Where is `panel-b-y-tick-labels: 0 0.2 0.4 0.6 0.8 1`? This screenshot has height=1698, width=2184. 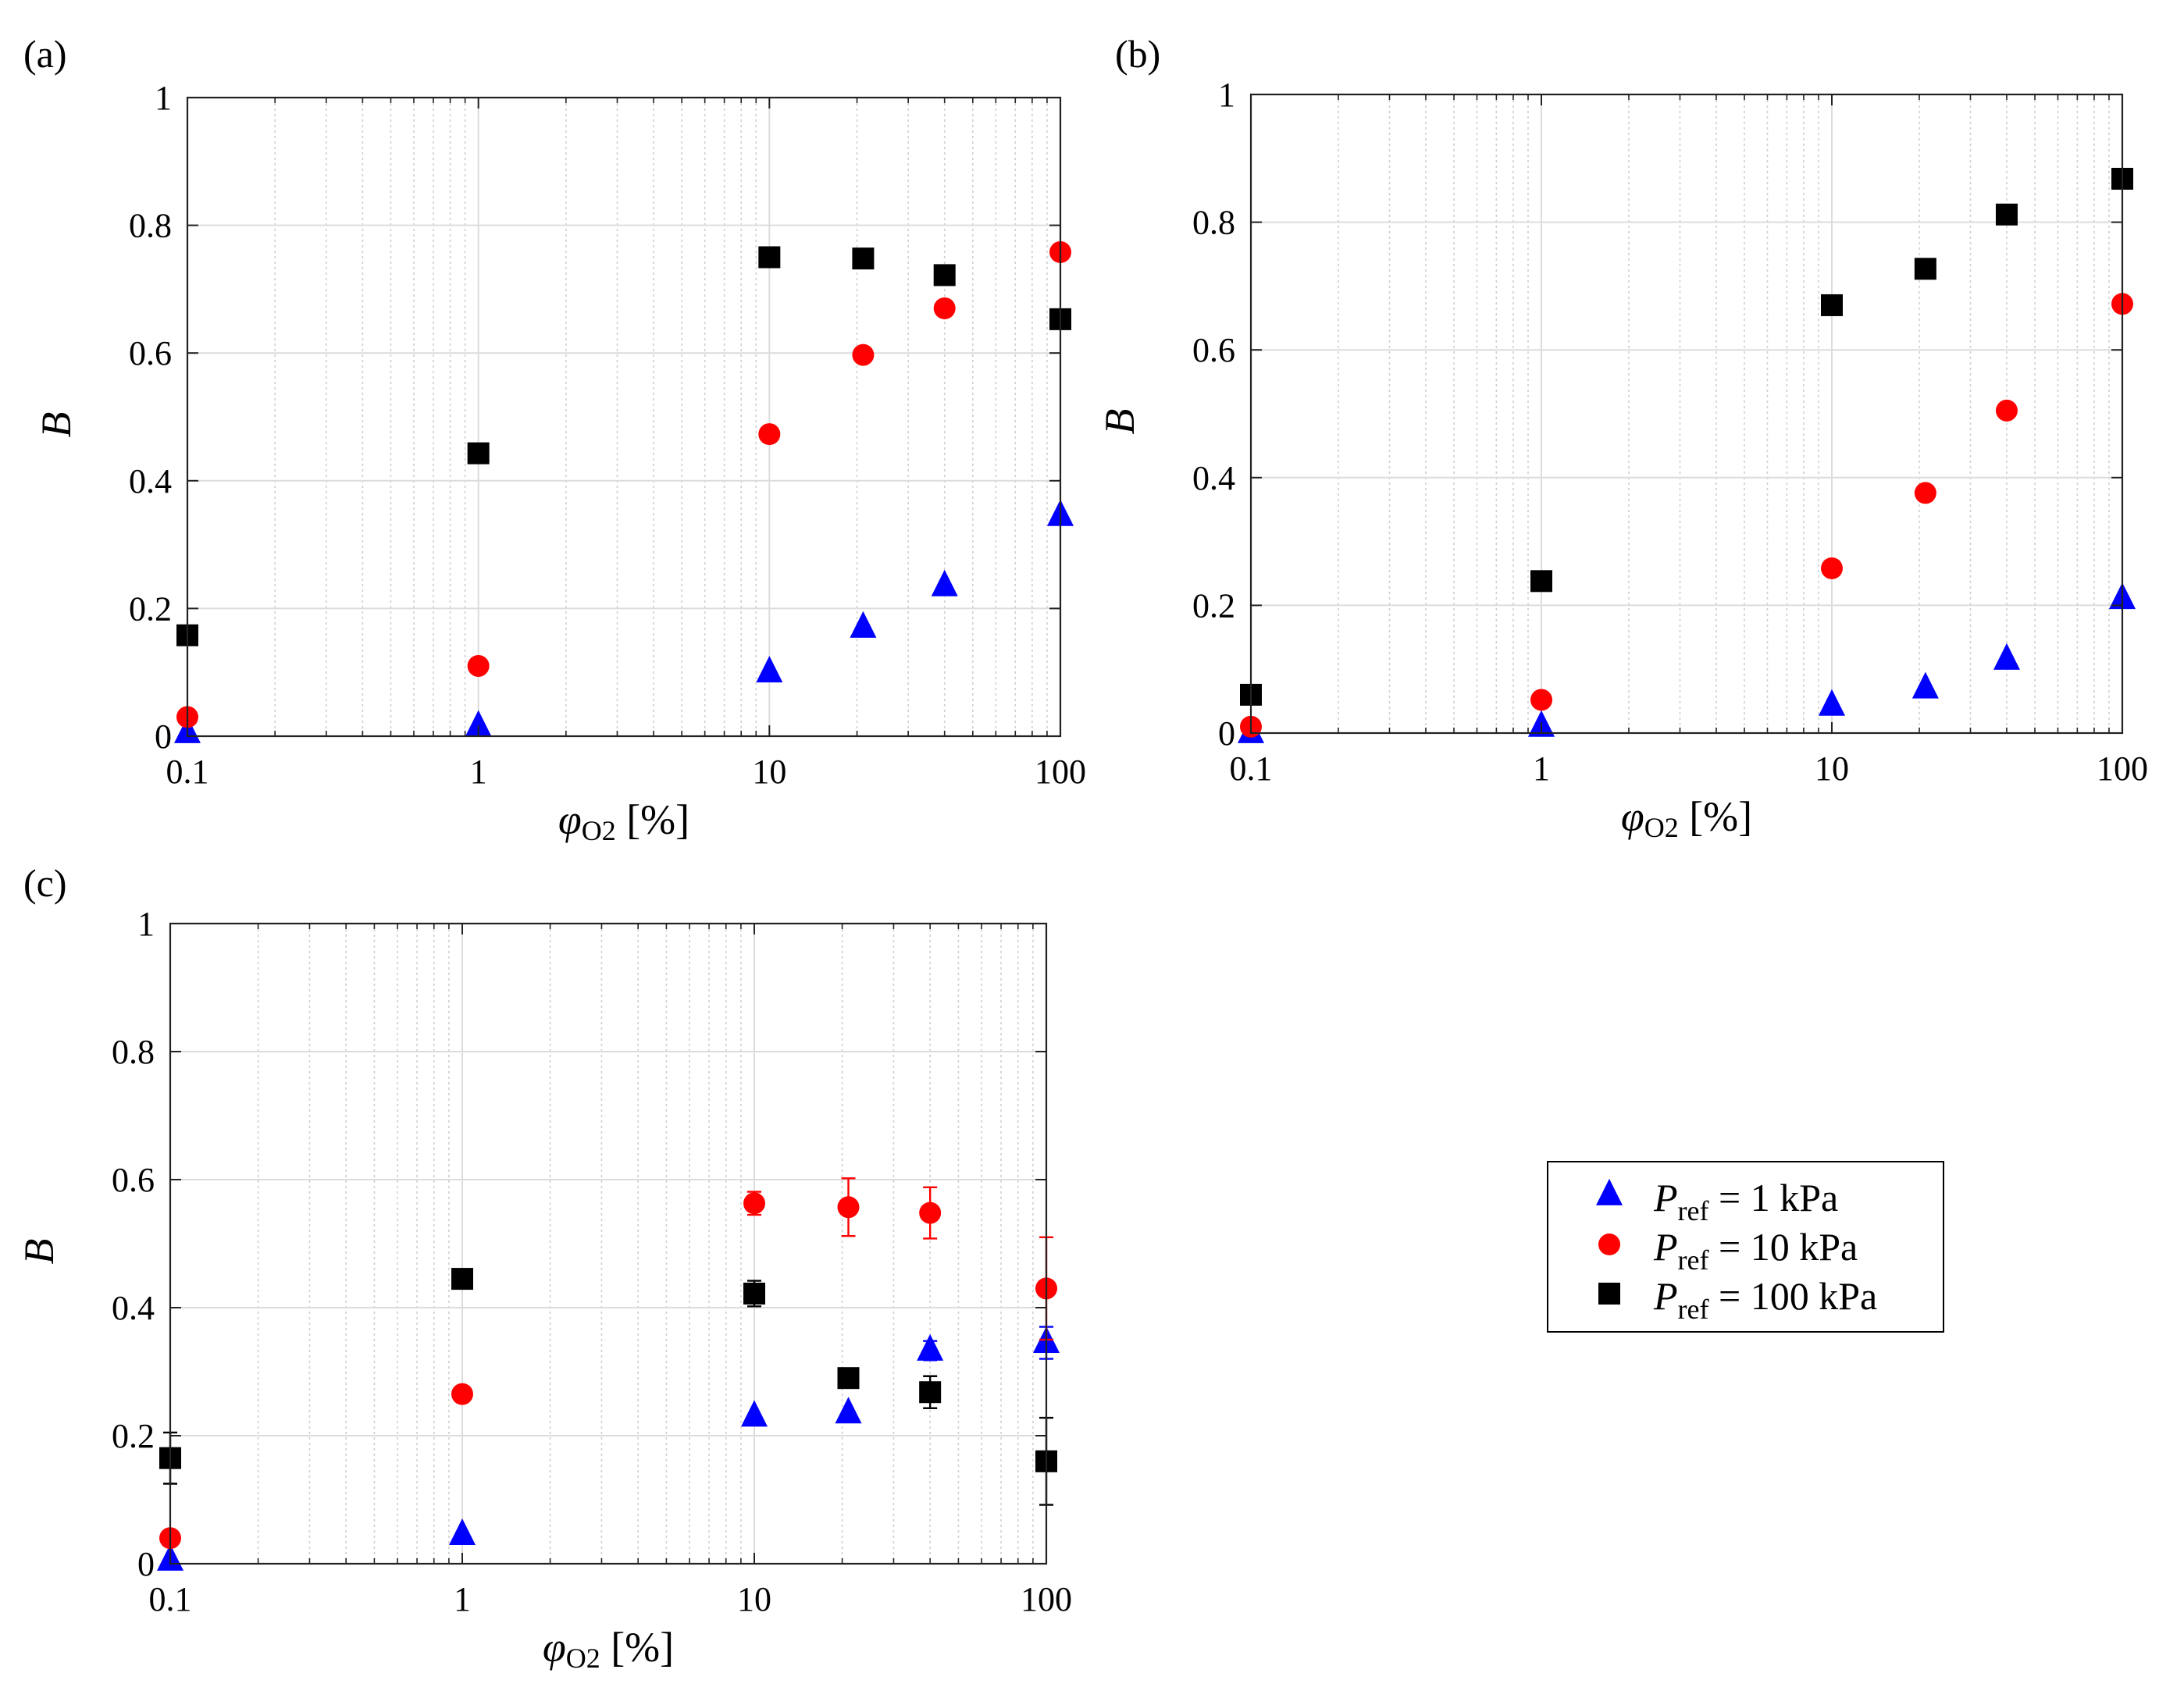 panel-b-y-tick-labels: 0 0.2 0.4 0.6 0.8 1 is located at coordinates (1213, 414).